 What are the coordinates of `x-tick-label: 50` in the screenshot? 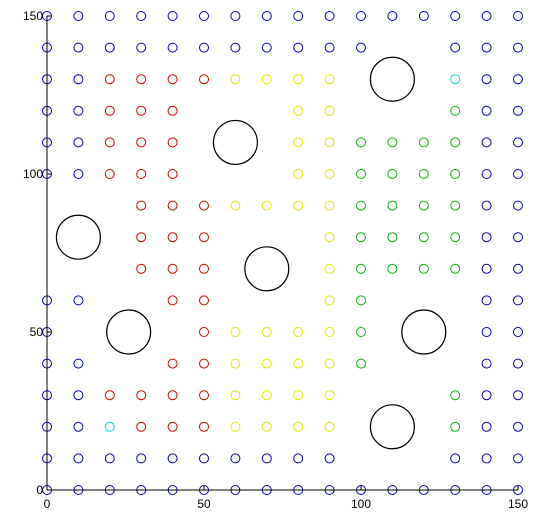 It's located at (204, 504).